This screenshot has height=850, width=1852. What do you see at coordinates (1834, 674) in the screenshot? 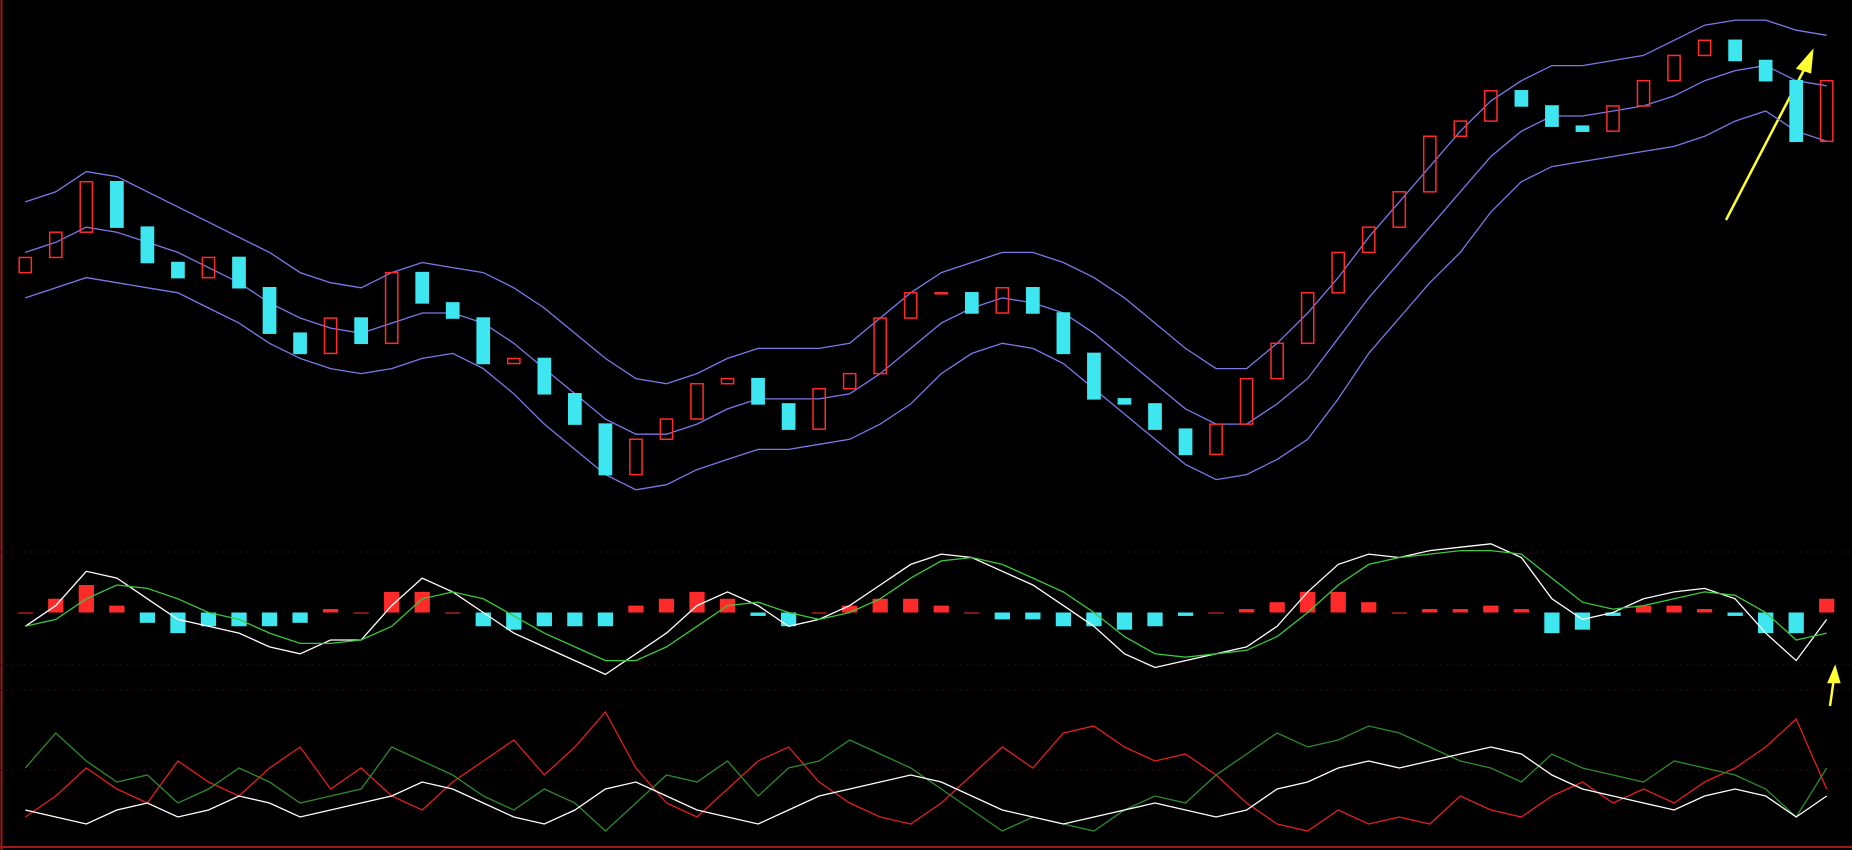
I see `arrow-head` at bounding box center [1834, 674].